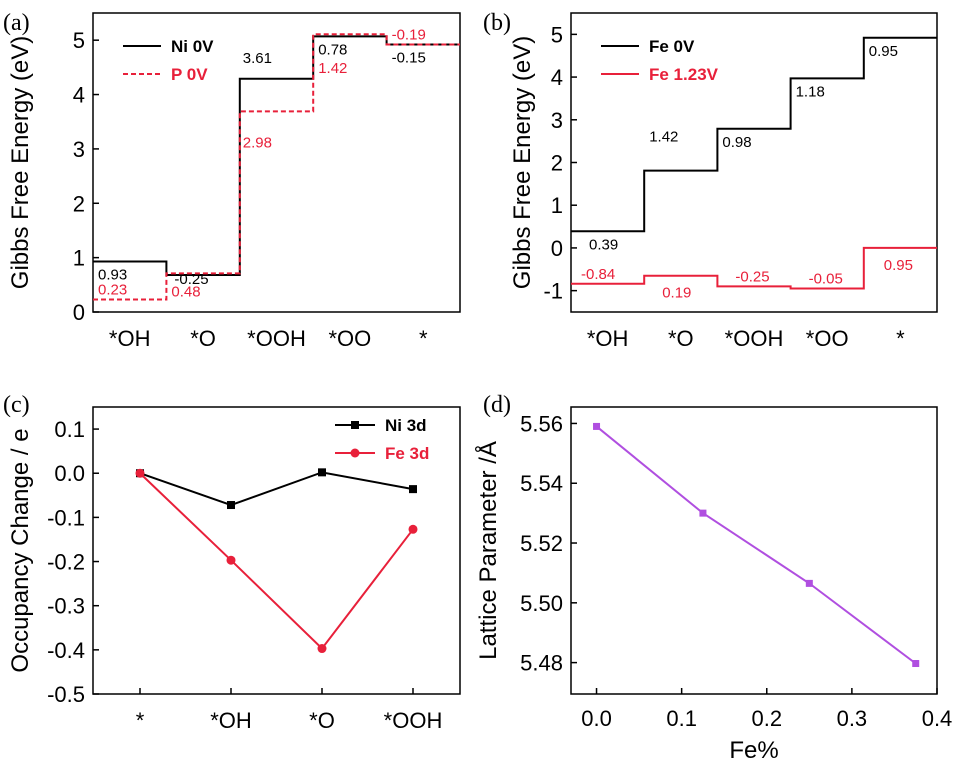  I want to click on y-axis-label: Lattice Parameter /Å, so click(488, 550).